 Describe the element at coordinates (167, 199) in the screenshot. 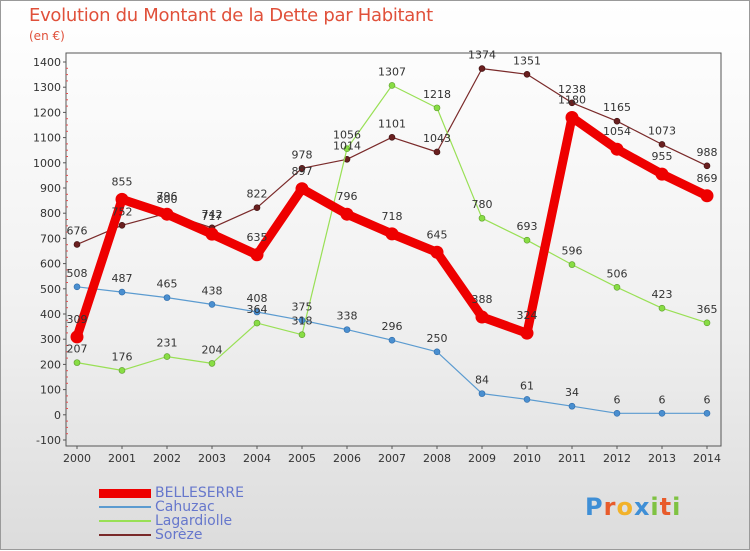

I see `data-label-sorze: 800` at that location.